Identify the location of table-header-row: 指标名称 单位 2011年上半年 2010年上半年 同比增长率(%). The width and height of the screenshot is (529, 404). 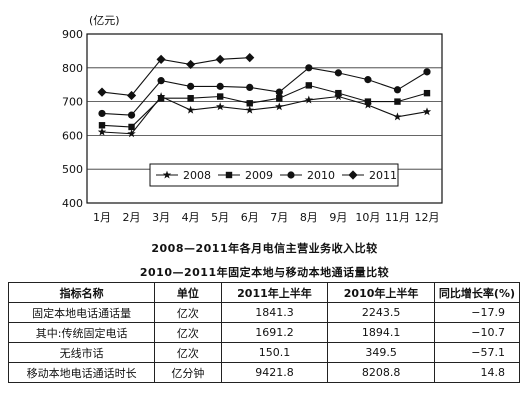
(264, 292).